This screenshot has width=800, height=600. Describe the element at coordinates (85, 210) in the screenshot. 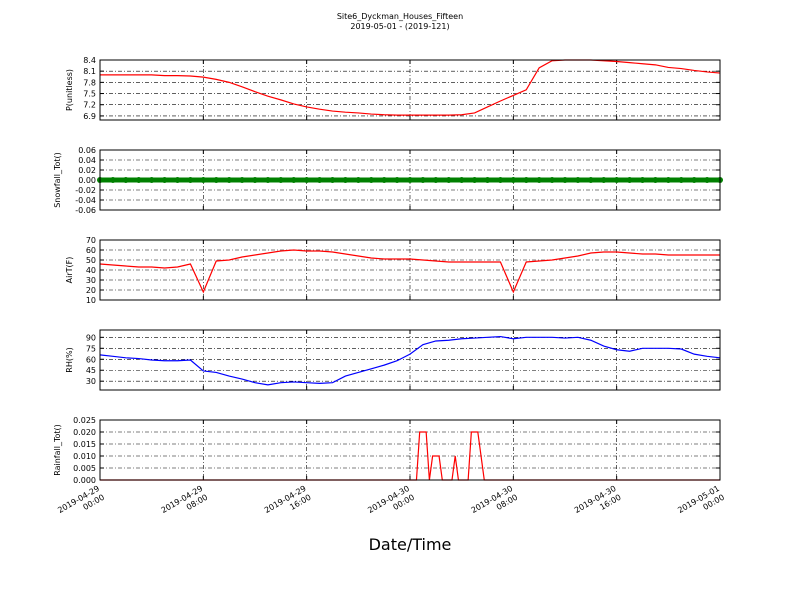

I see `y-tick-label: -0.06` at that location.